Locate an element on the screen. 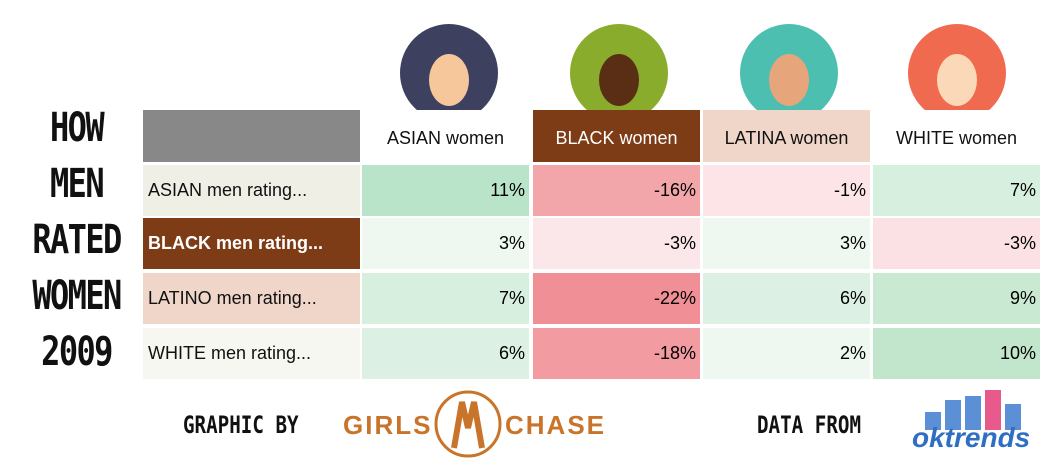 The height and width of the screenshot is (468, 1055). column-header: BLACK women is located at coordinates (616, 136).